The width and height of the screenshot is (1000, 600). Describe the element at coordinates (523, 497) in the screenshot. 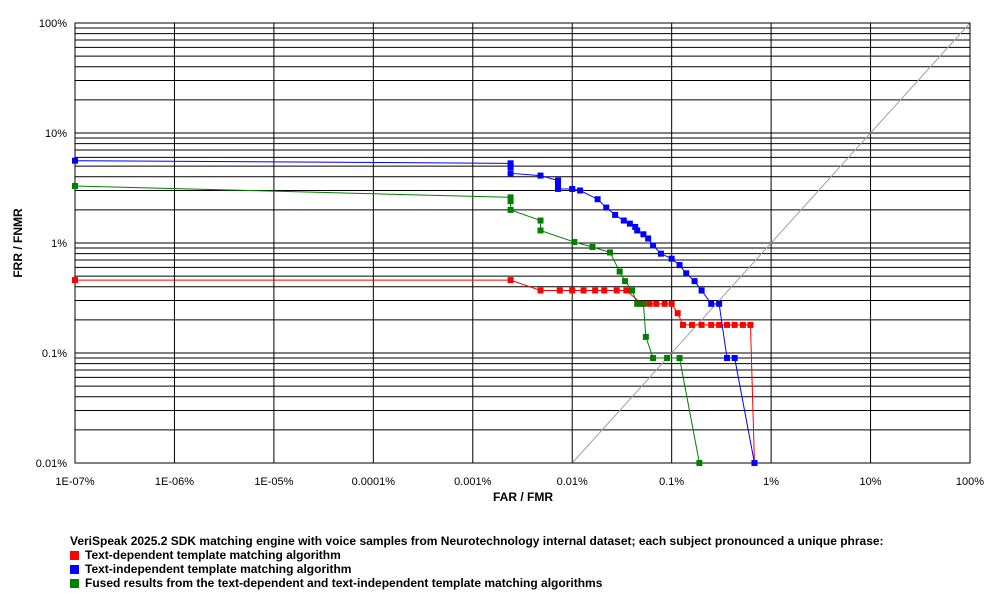

I see `x-axis-title: FAR / FMR` at that location.